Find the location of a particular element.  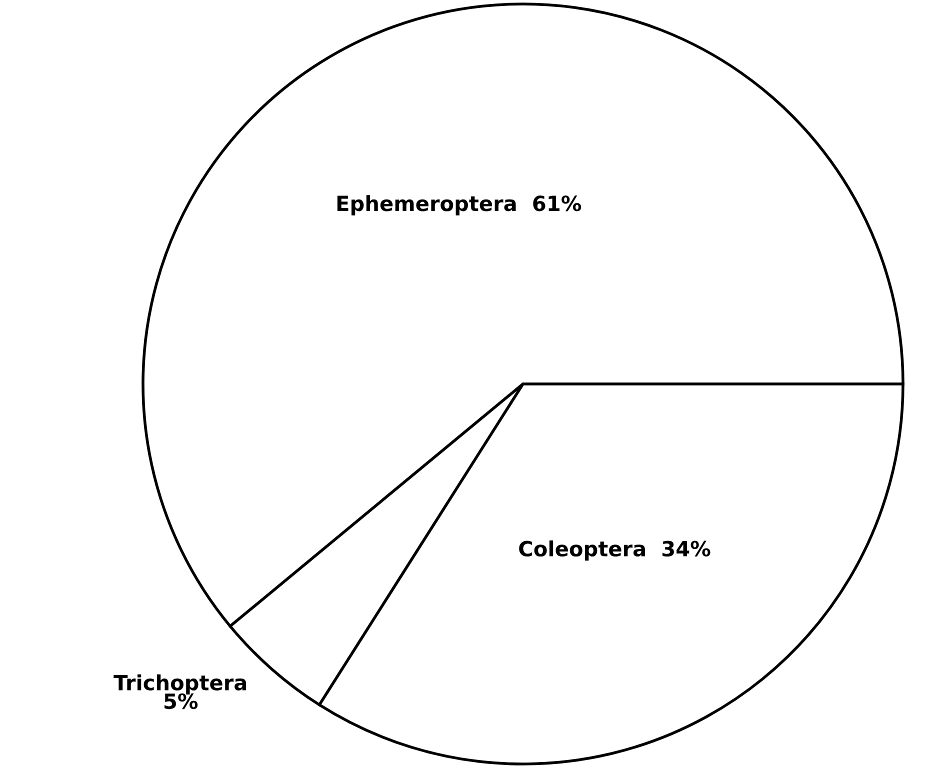

data-label: 5% is located at coordinates (181, 701).